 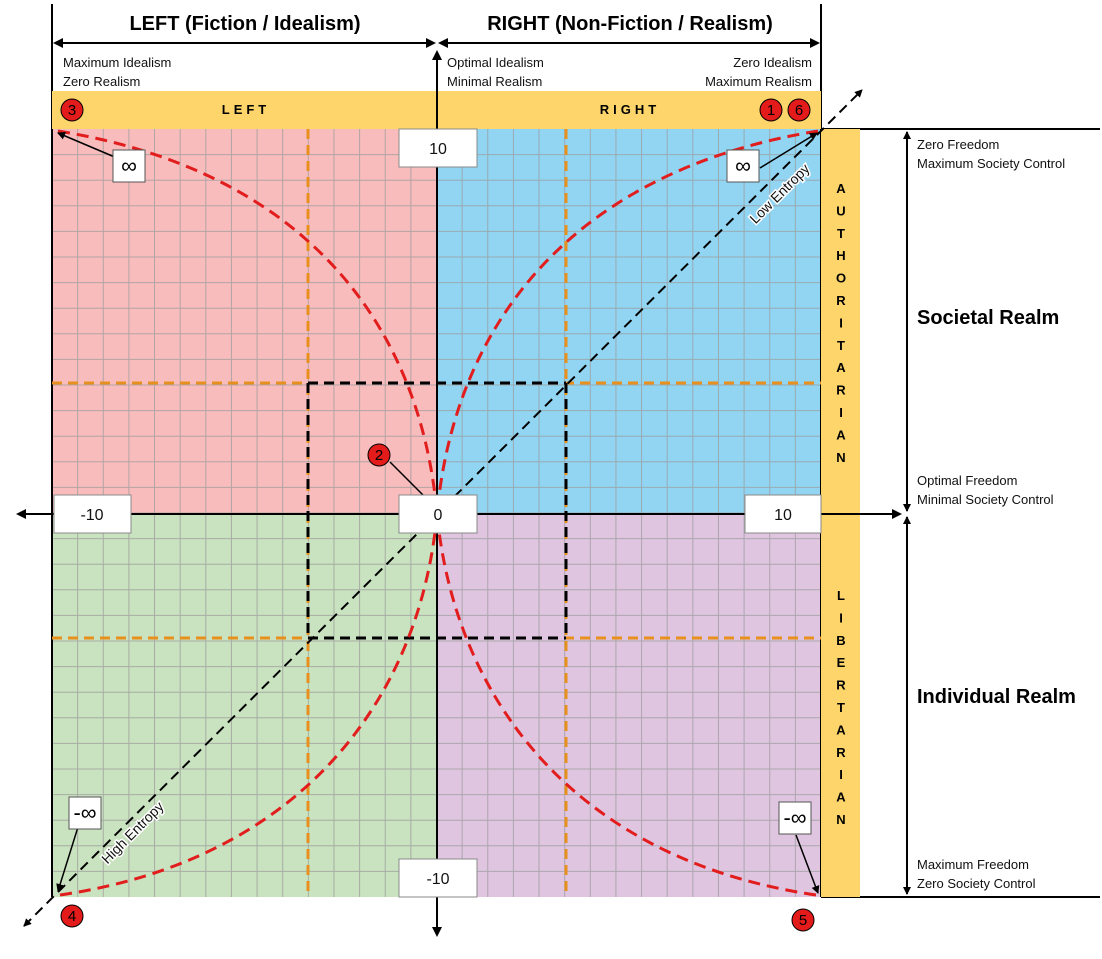 I want to click on marker-1-label: 1, so click(x=771, y=110).